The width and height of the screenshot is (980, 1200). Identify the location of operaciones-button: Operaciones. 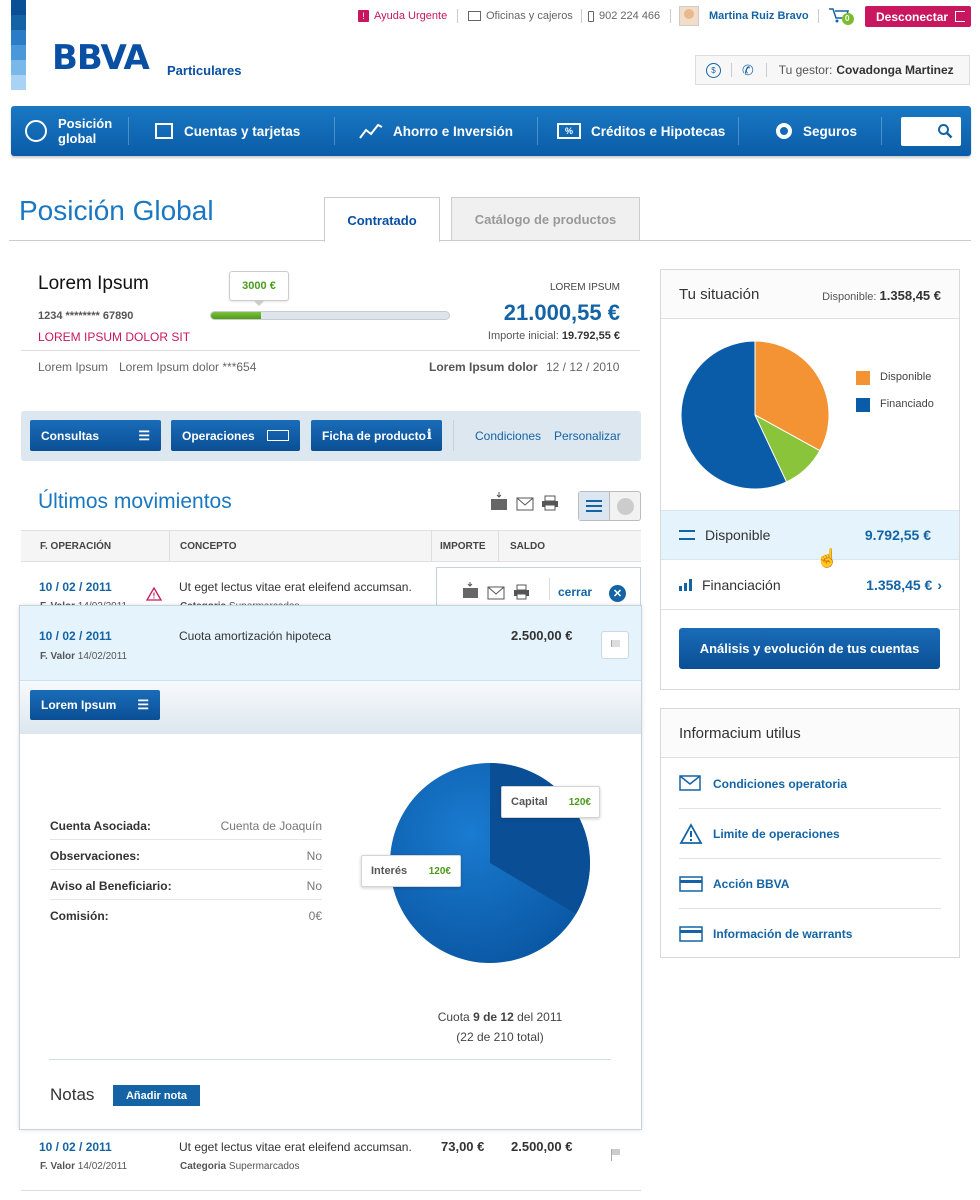
(235, 435).